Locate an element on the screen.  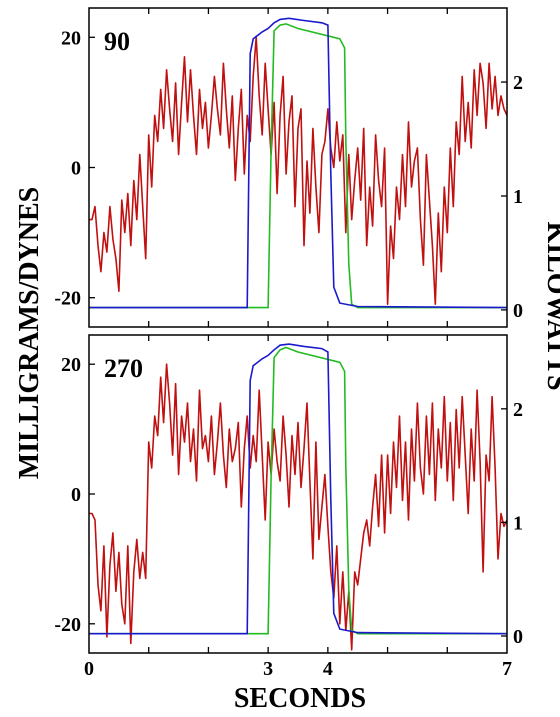
right-y-axis-title: KILOWATTS is located at coordinates (550, 305).